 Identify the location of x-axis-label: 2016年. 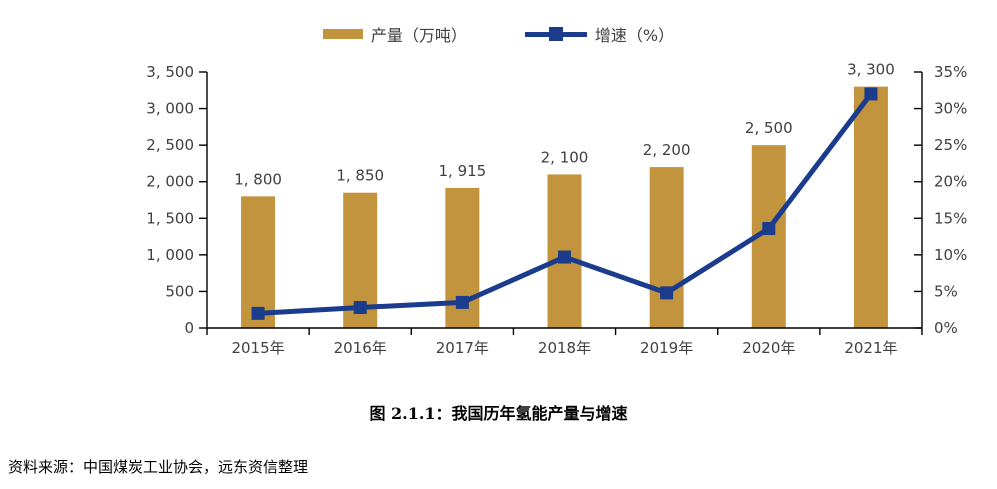
(360, 348).